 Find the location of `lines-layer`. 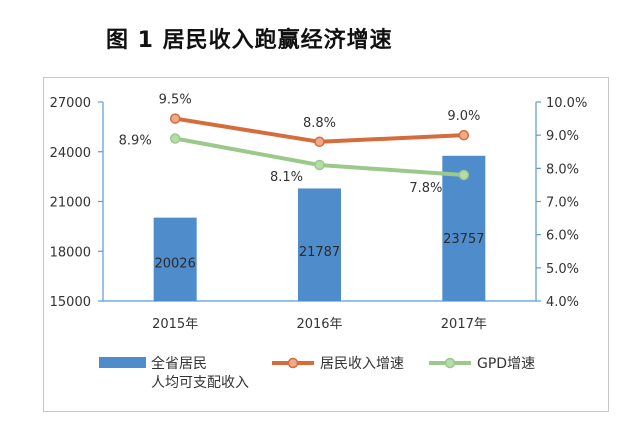

lines-layer is located at coordinates (319, 147).